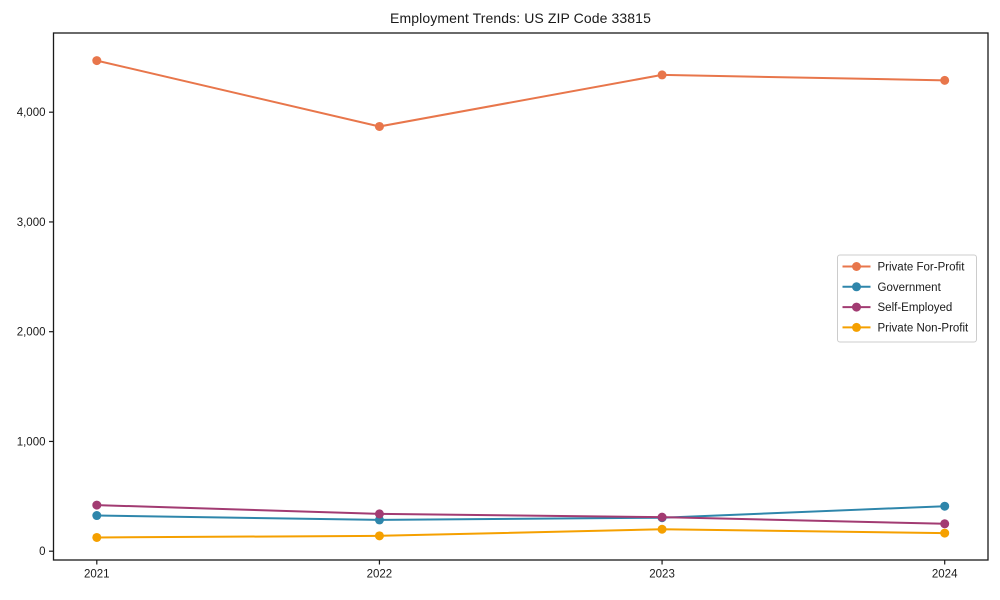 This screenshot has width=1000, height=600. I want to click on legend-label: Private Non-Profit, so click(924, 328).